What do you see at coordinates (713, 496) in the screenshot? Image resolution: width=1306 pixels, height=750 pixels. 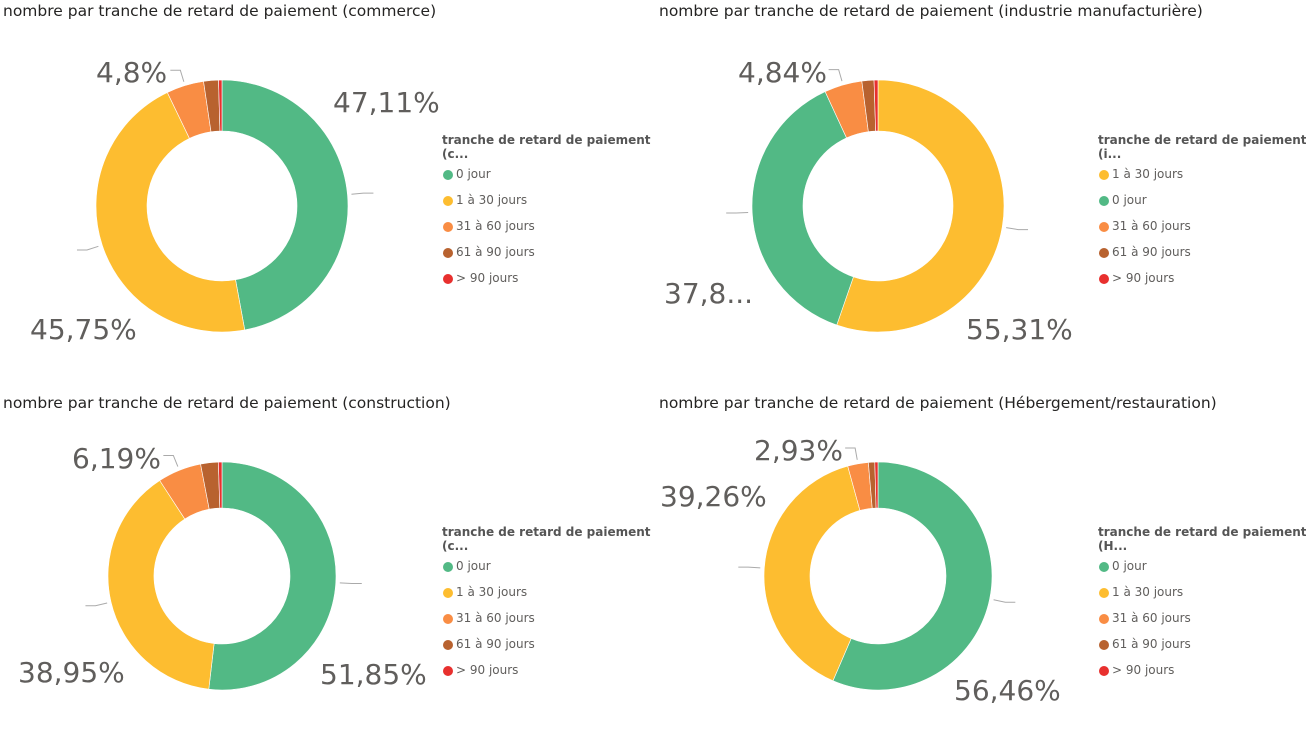 I see `data-label: 39,26%` at bounding box center [713, 496].